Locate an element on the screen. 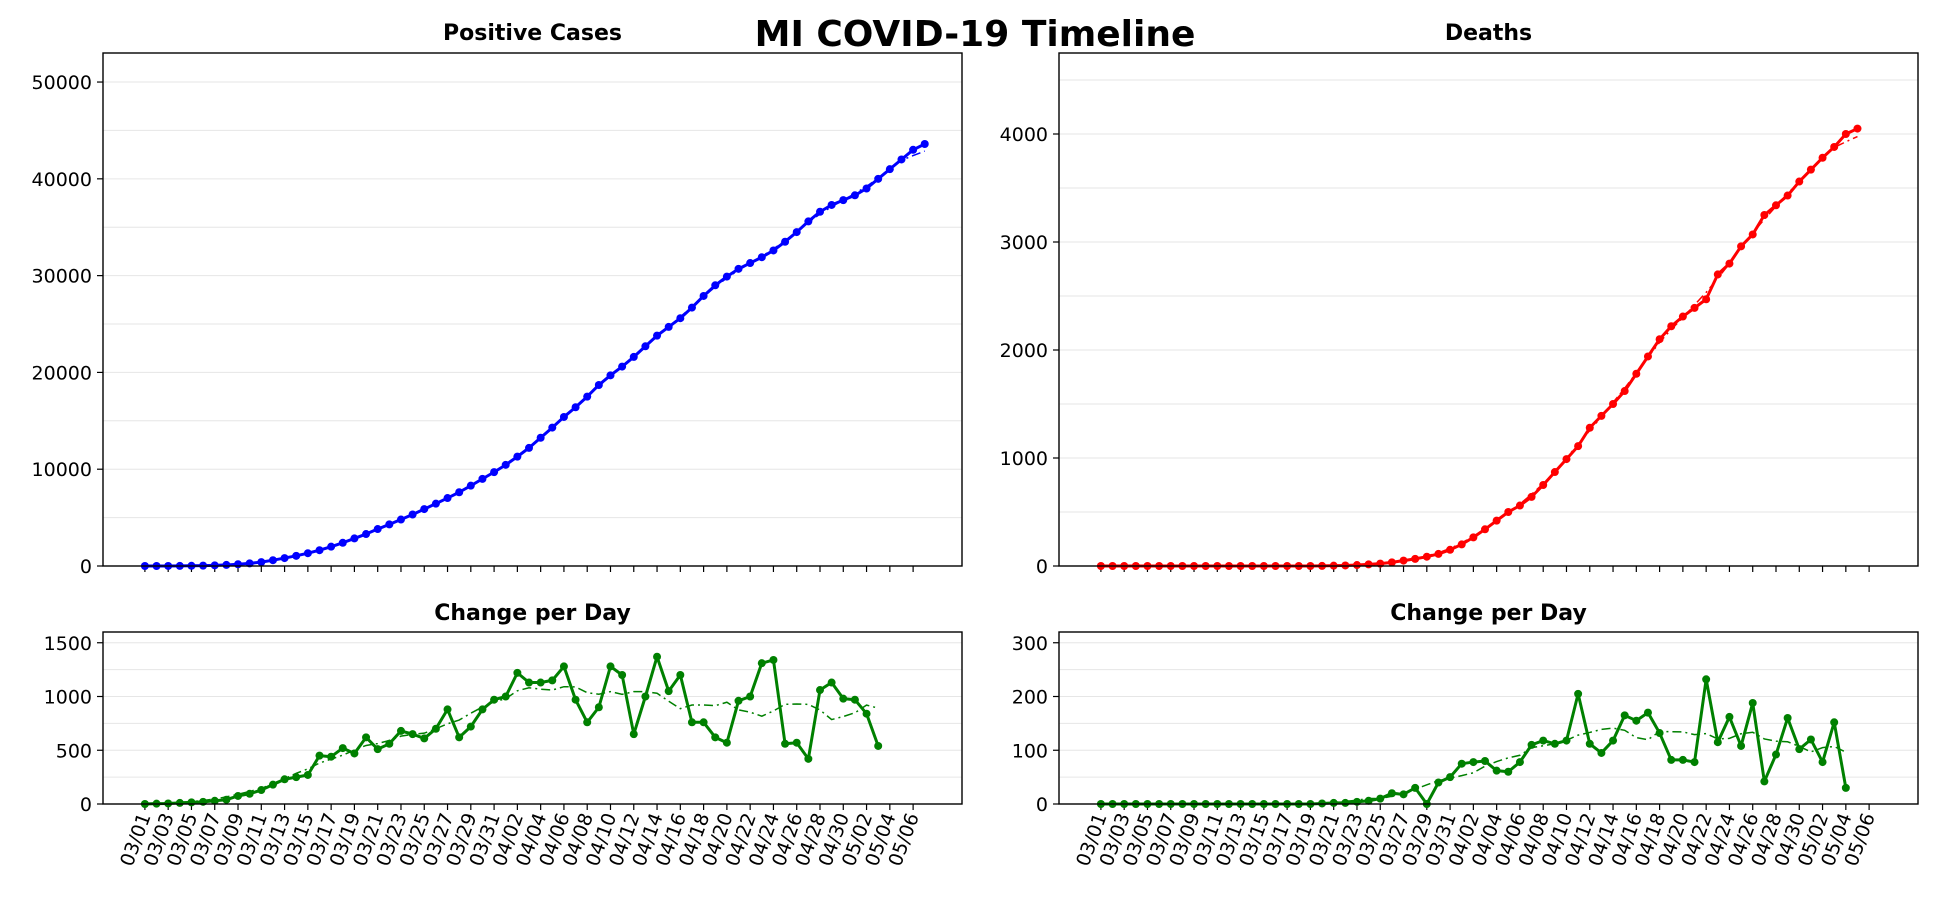  deaths-change-panel-title: Change per Day is located at coordinates (1488, 613).